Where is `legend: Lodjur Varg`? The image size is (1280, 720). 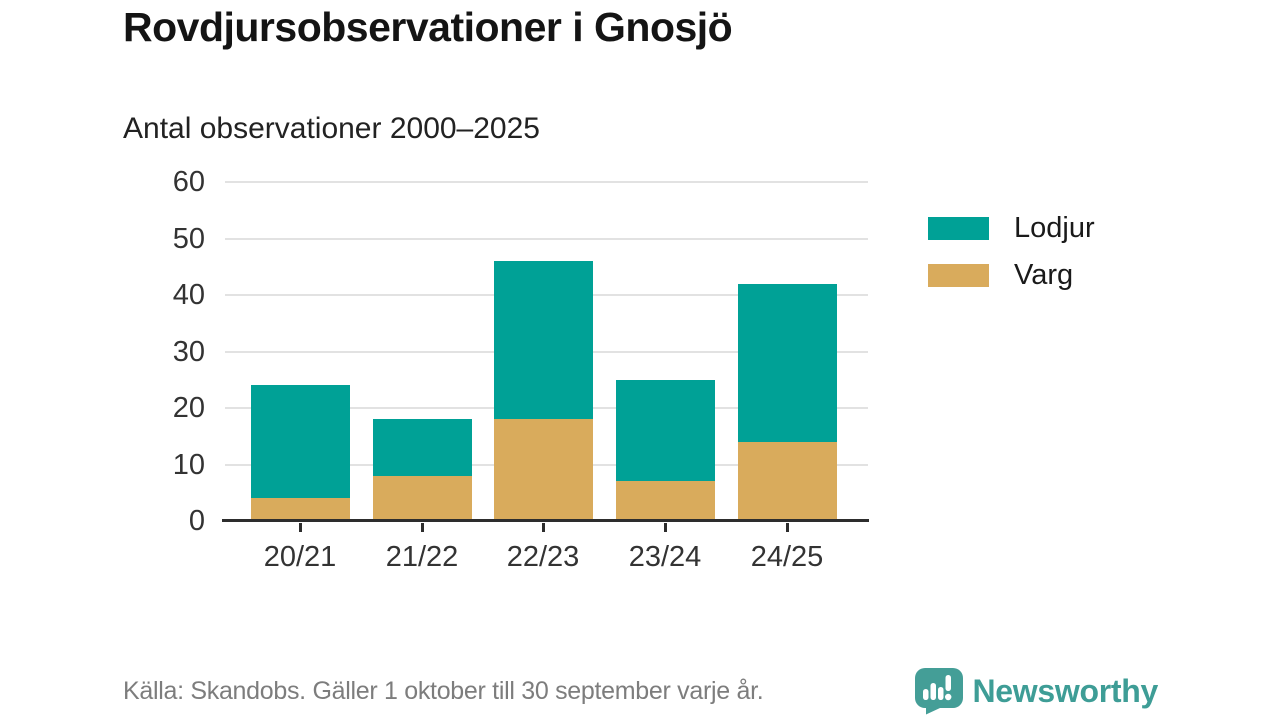
legend: Lodjur Varg is located at coordinates (1011, 261).